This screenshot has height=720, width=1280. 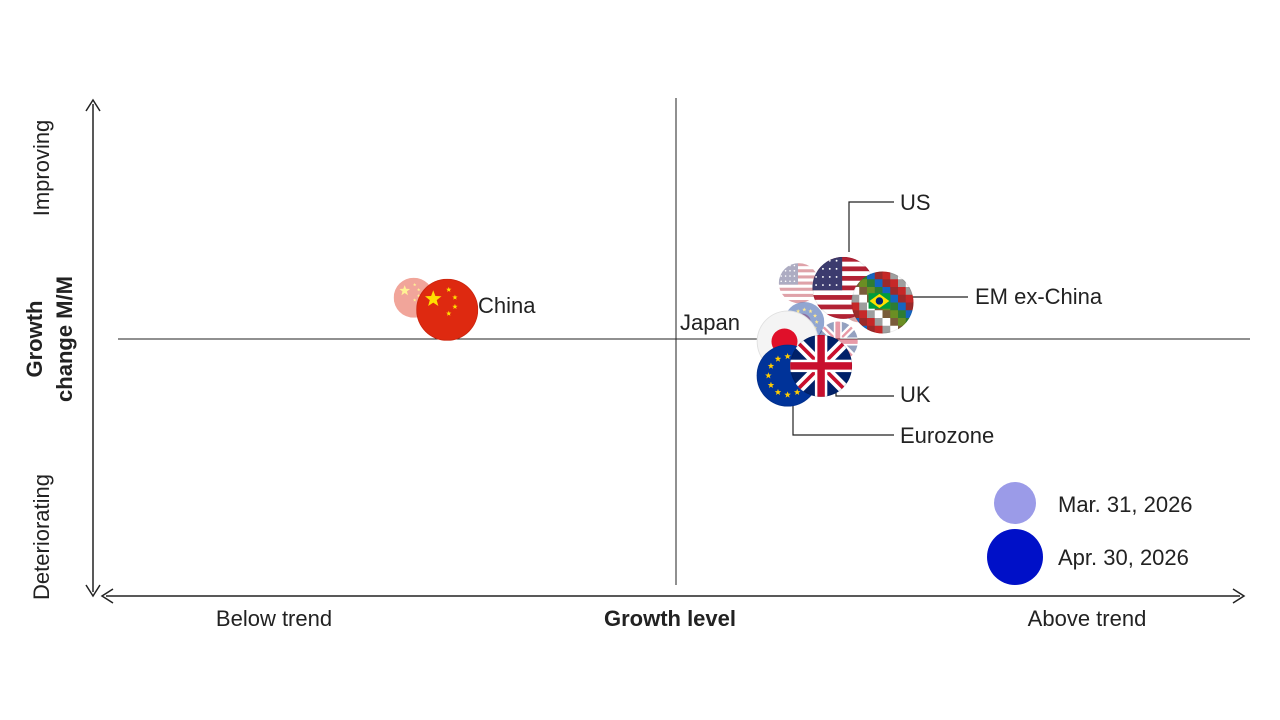 What do you see at coordinates (93, 591) in the screenshot?
I see `y-axis-arrowhead-bottom` at bounding box center [93, 591].